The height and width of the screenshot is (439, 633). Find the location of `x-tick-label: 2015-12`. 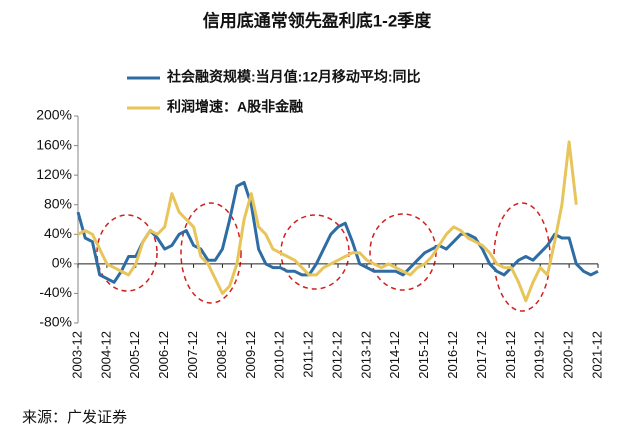

x-tick-label: 2015-12 is located at coordinates (423, 355).